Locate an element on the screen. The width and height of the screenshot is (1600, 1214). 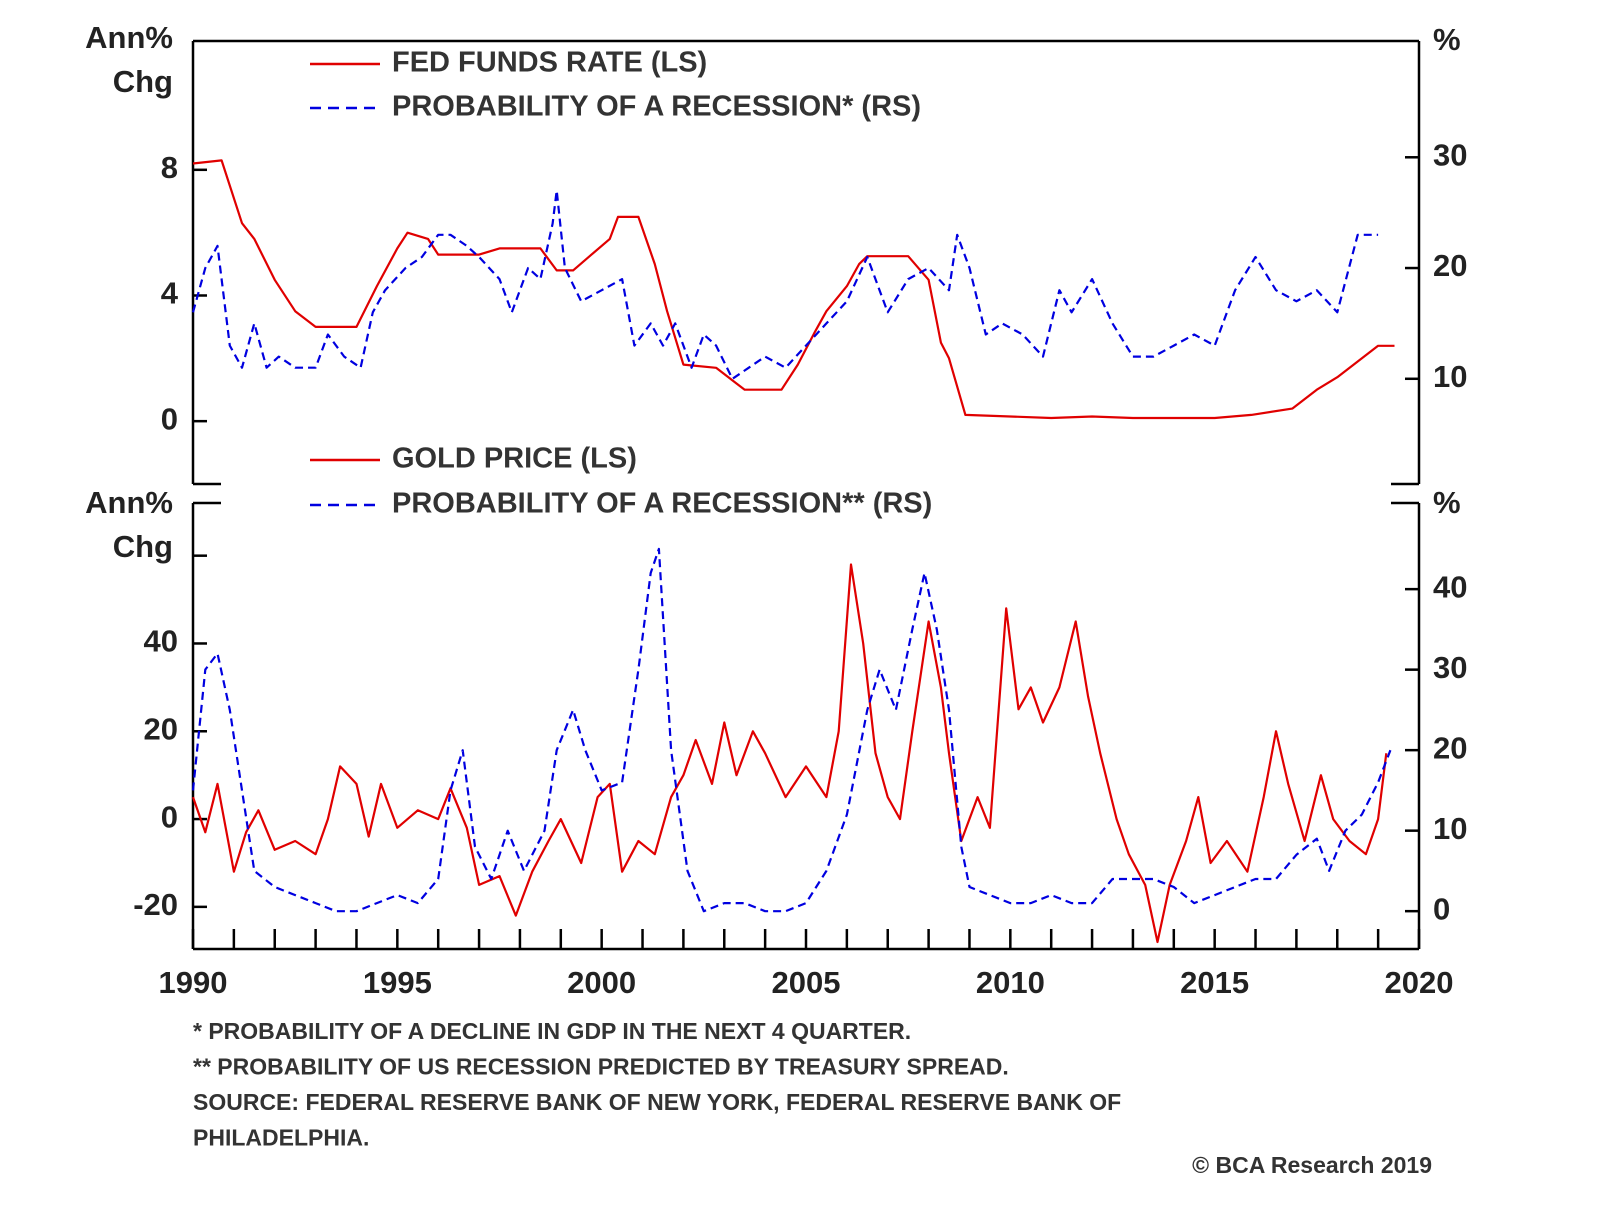
x-tick-label: 2000 is located at coordinates (601, 982).